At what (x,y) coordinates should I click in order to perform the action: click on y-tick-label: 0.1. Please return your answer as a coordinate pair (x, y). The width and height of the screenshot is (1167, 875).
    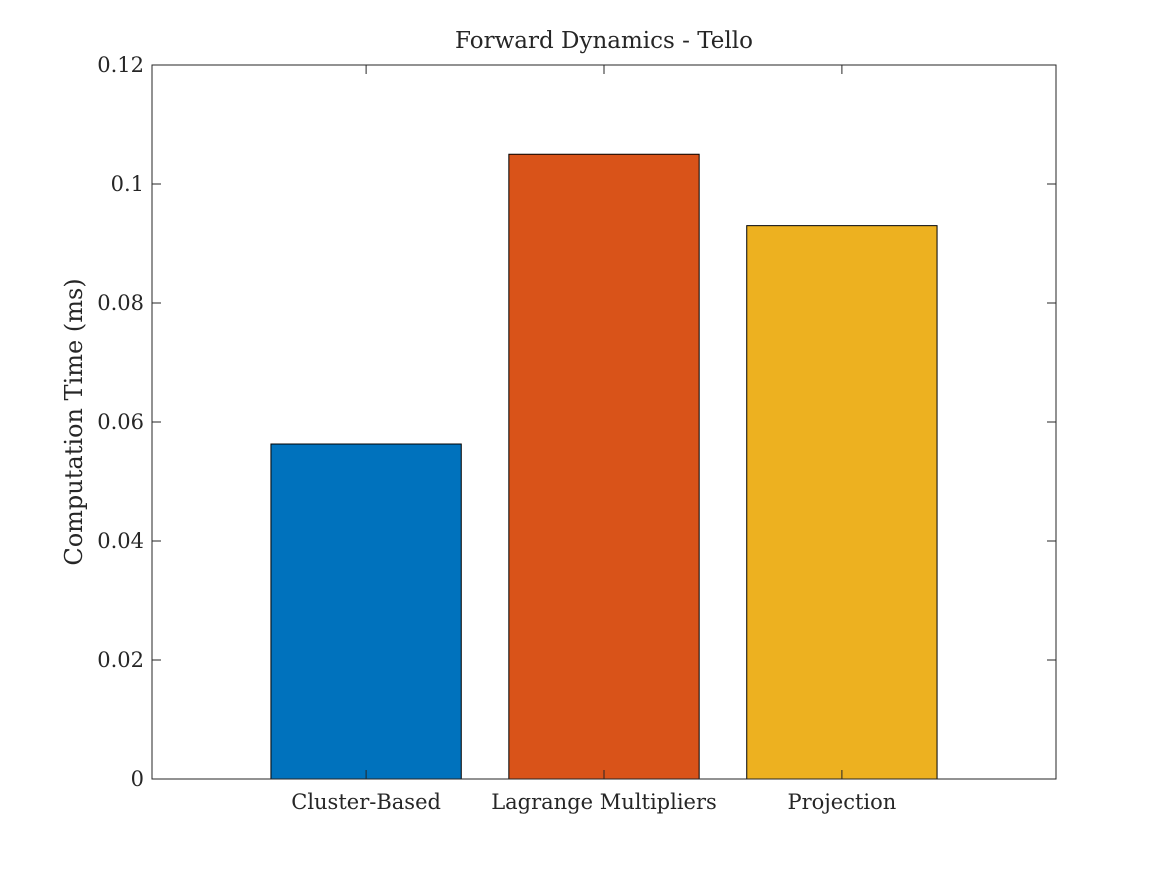
    Looking at the image, I should click on (127, 184).